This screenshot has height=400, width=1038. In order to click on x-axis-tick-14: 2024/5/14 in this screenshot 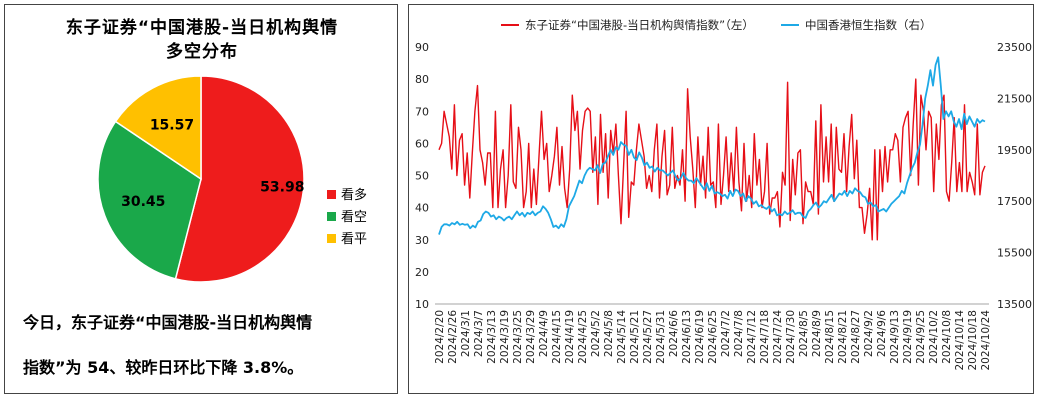, I will do `click(622, 337)`.